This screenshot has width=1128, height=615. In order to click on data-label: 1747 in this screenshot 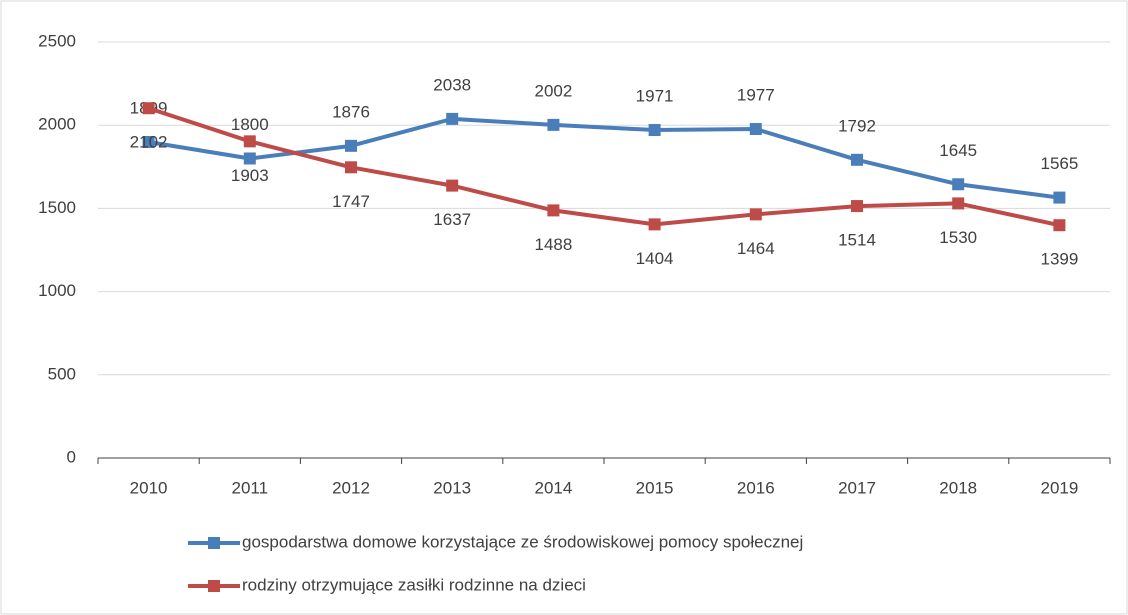, I will do `click(351, 201)`.